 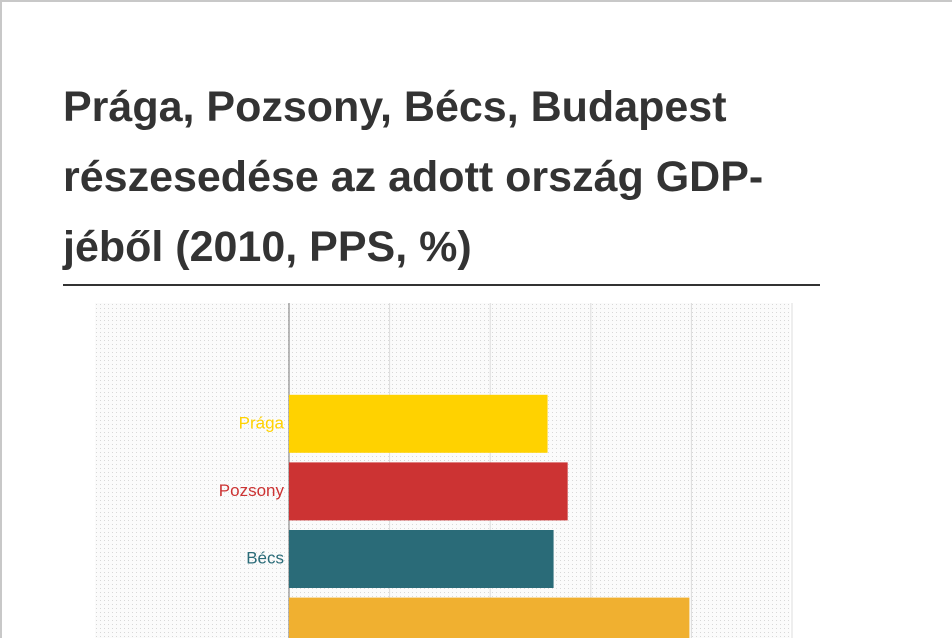 What do you see at coordinates (252, 490) in the screenshot?
I see `y-tick-label: Pozsony` at bounding box center [252, 490].